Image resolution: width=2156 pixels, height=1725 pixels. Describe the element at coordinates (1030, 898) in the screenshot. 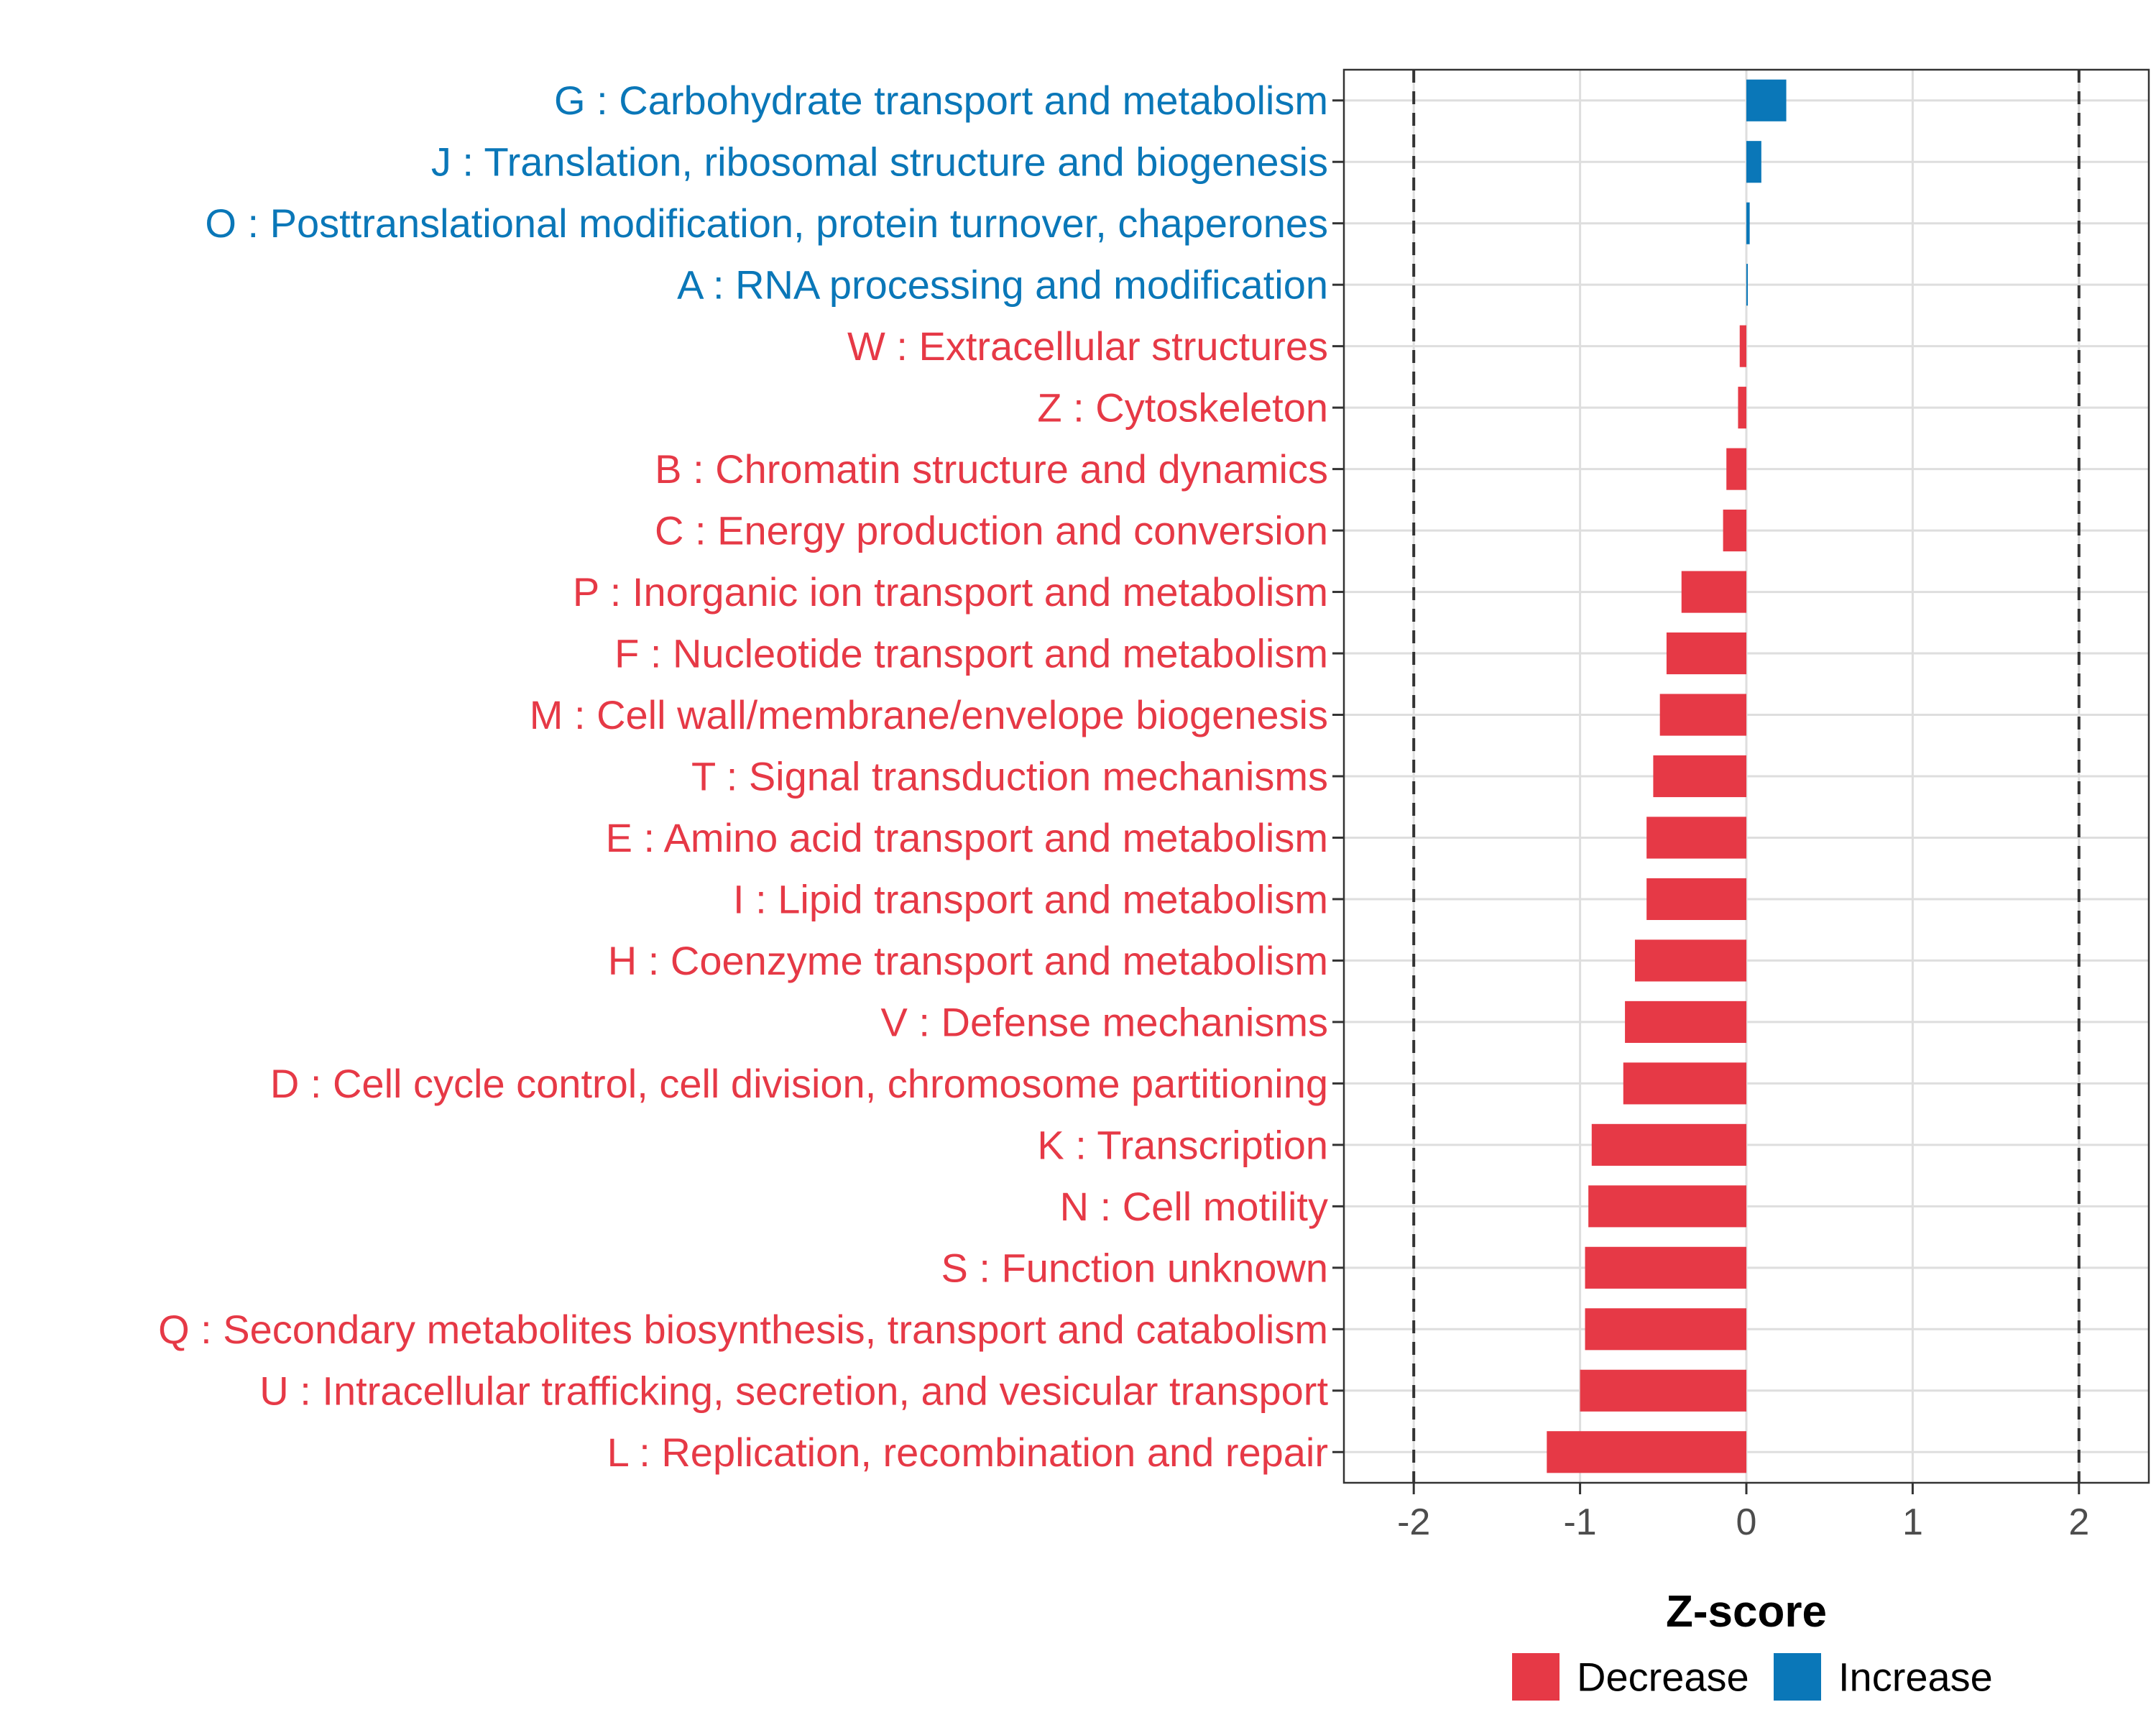

I see `category-label: I : Lipid transport and metabolism` at that location.